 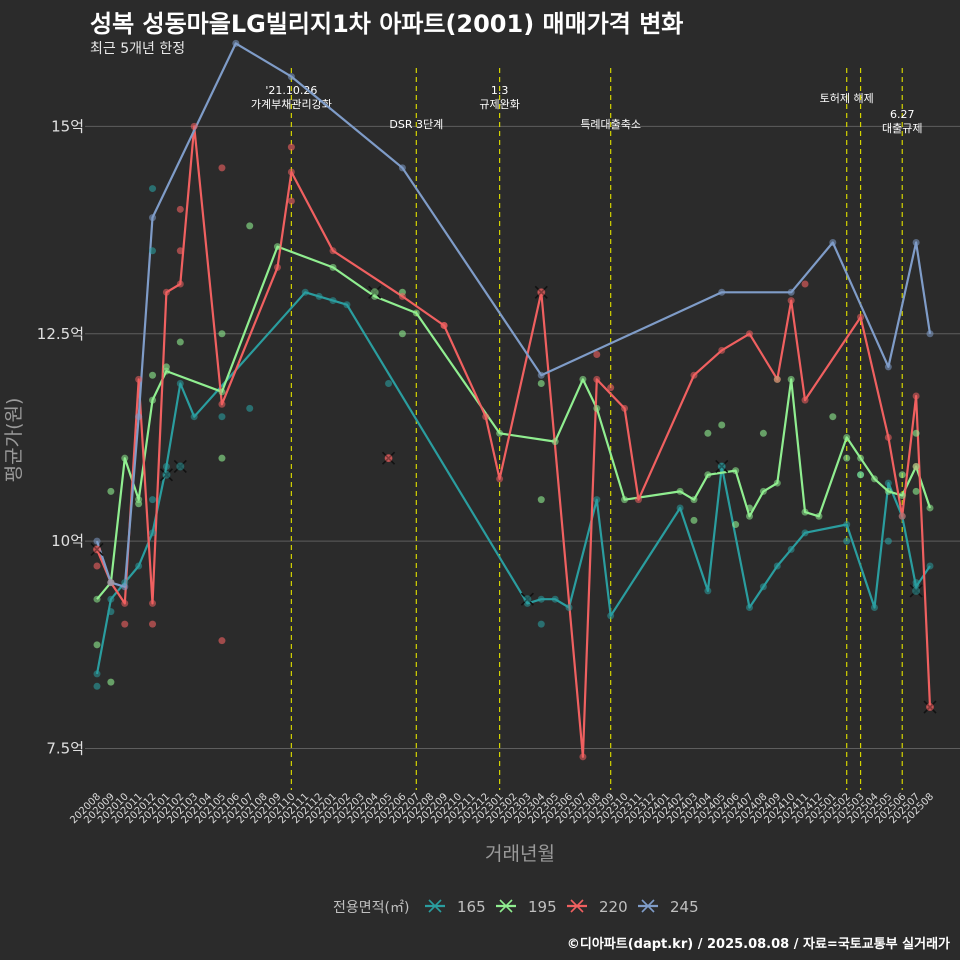 What do you see at coordinates (60, 334) in the screenshot?
I see `y-tick-label: 12.5억` at bounding box center [60, 334].